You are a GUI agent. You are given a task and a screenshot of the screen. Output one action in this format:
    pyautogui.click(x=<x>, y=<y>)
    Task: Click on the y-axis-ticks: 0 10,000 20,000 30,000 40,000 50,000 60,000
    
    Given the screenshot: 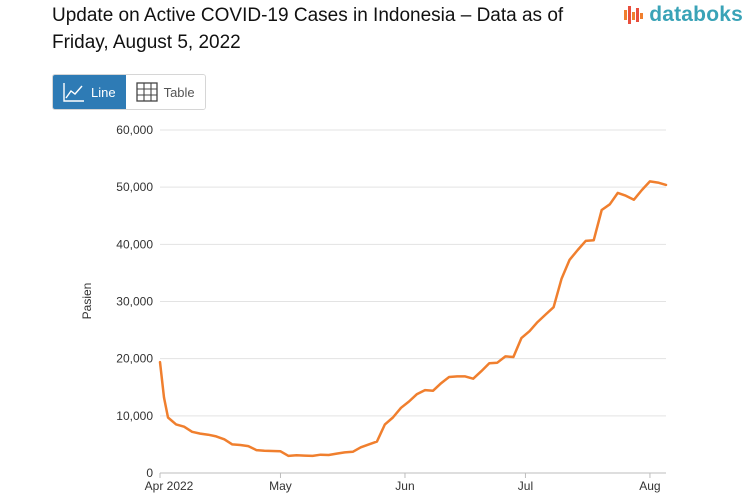 What is the action you would take?
    pyautogui.click(x=134, y=301)
    